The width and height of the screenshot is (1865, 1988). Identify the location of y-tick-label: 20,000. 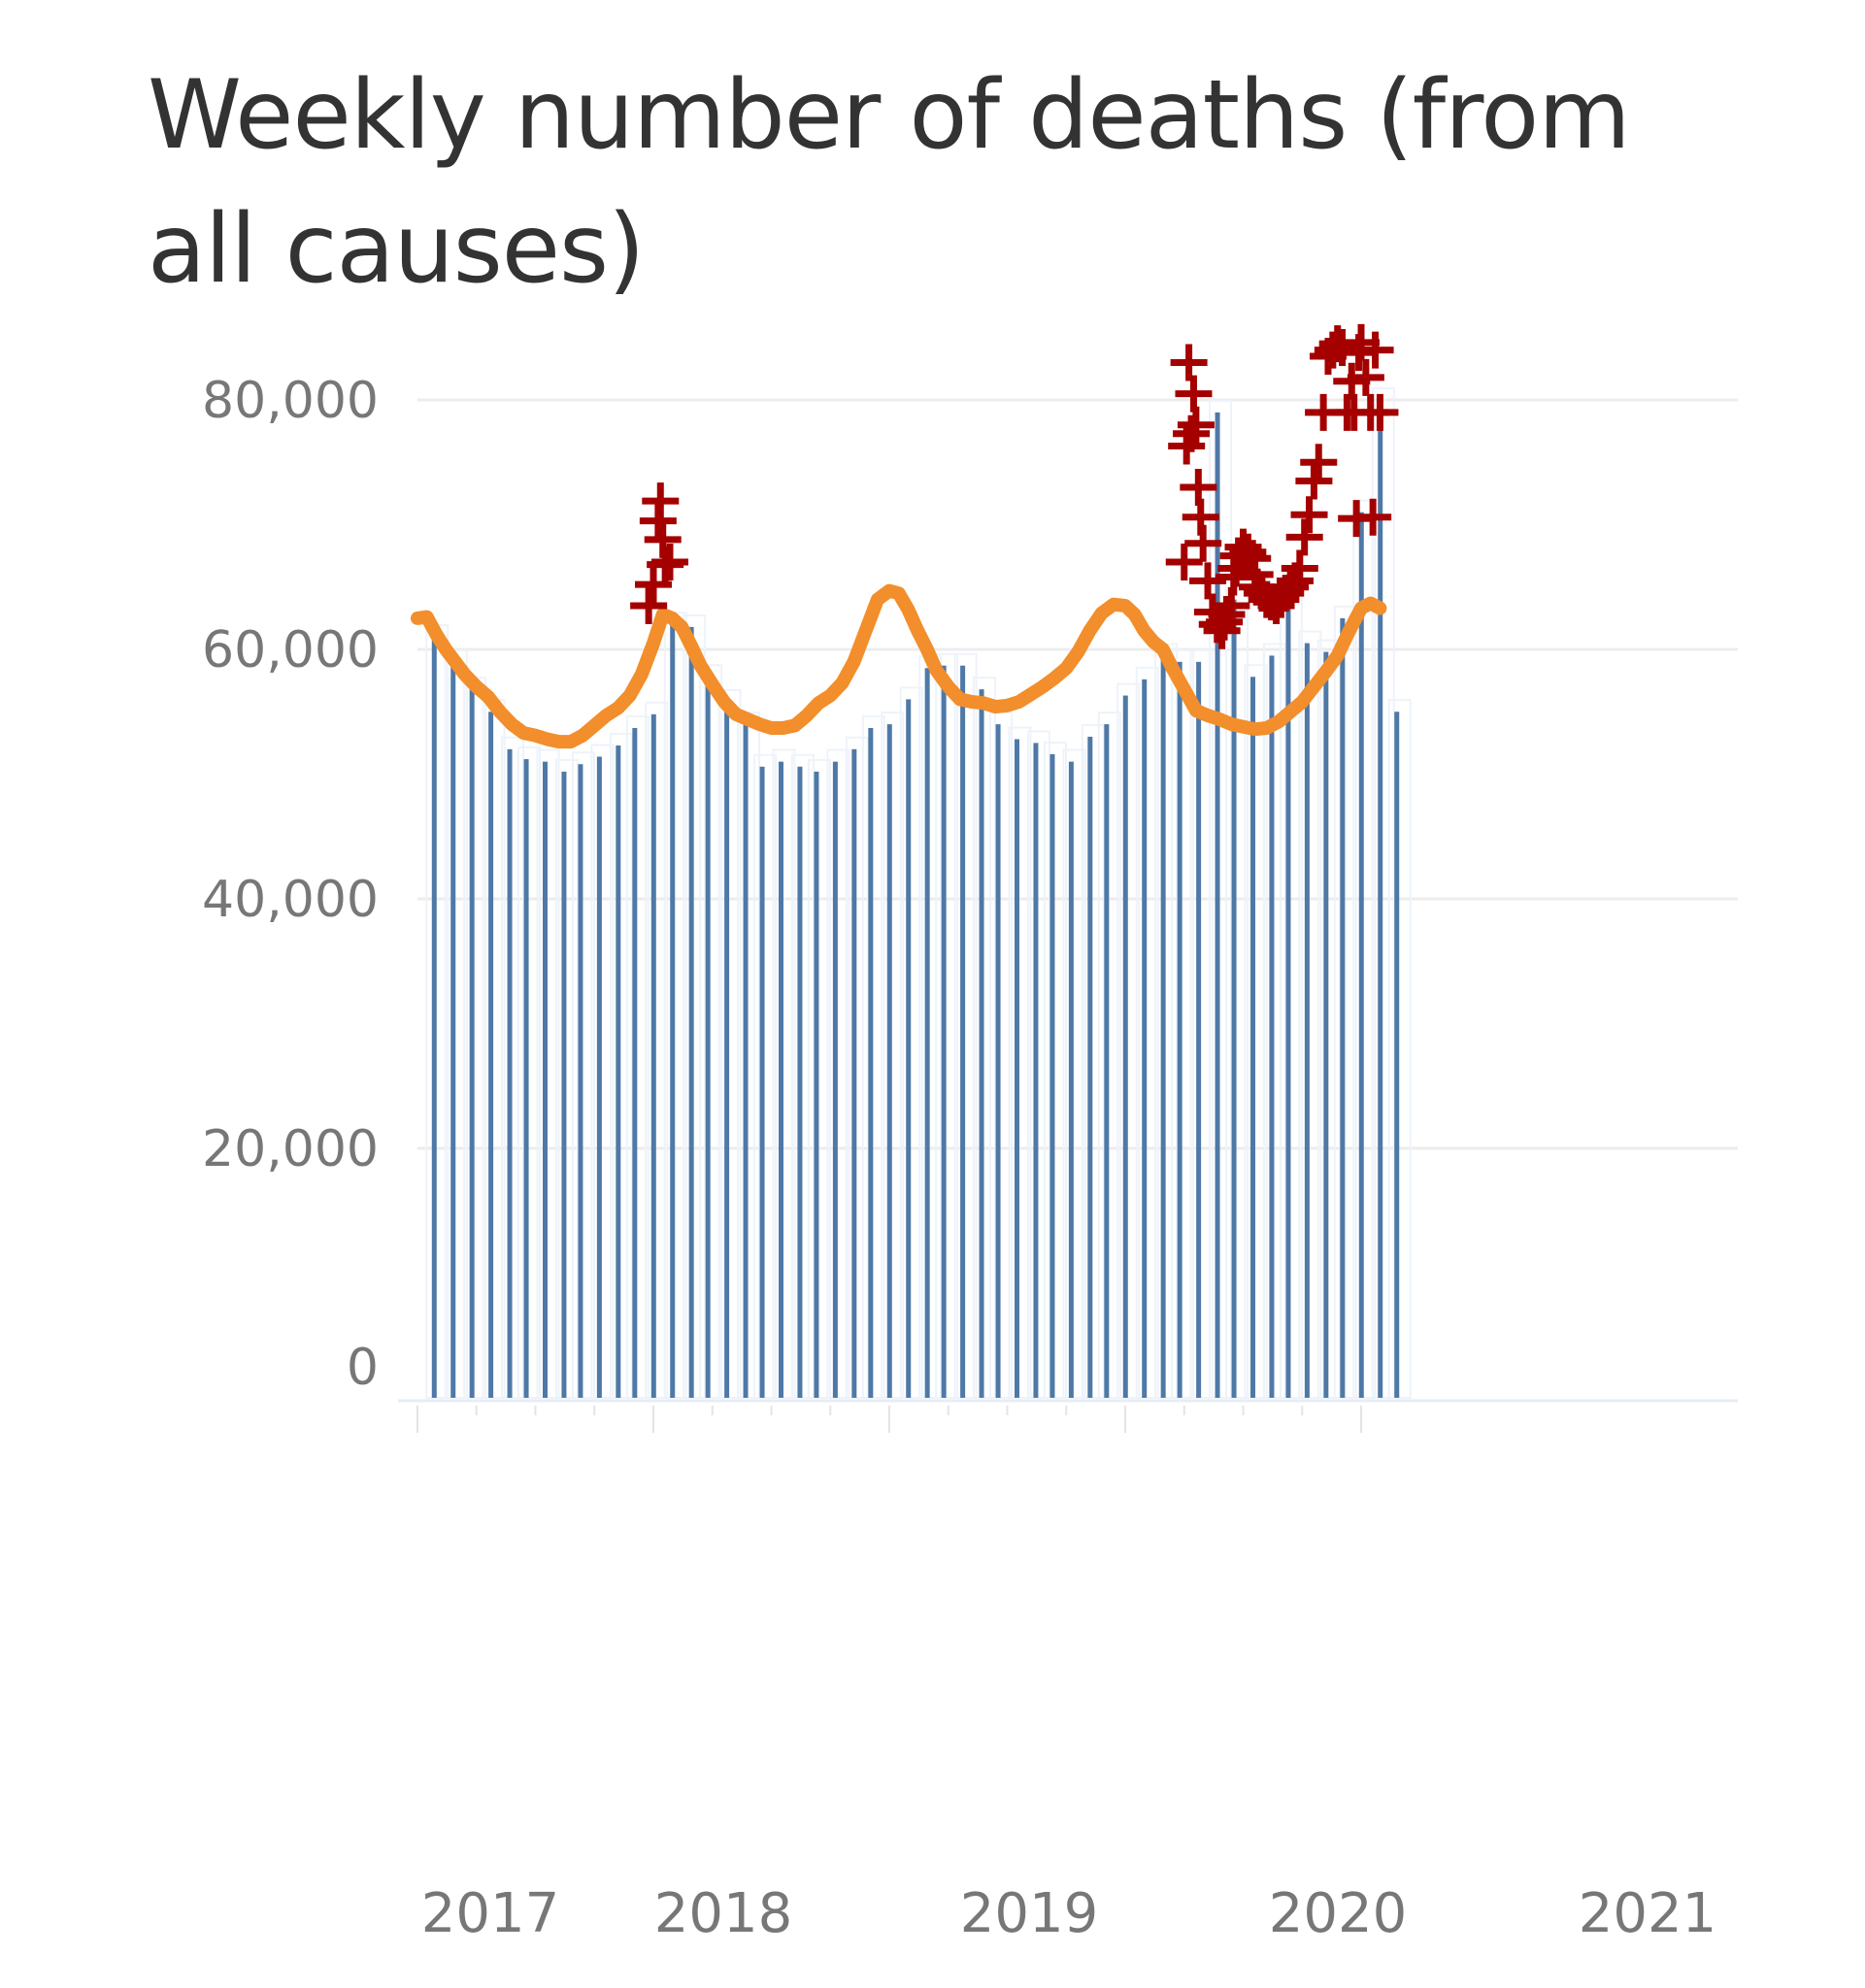
(291, 1149).